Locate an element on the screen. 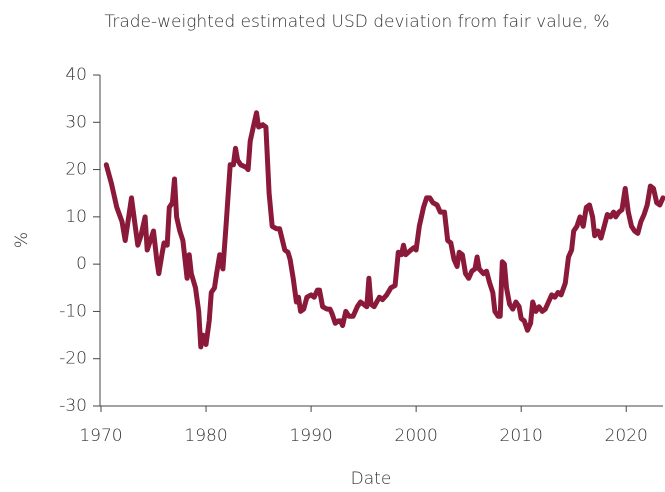 The image size is (665, 492). y-tick-label: -10 is located at coordinates (73, 311).